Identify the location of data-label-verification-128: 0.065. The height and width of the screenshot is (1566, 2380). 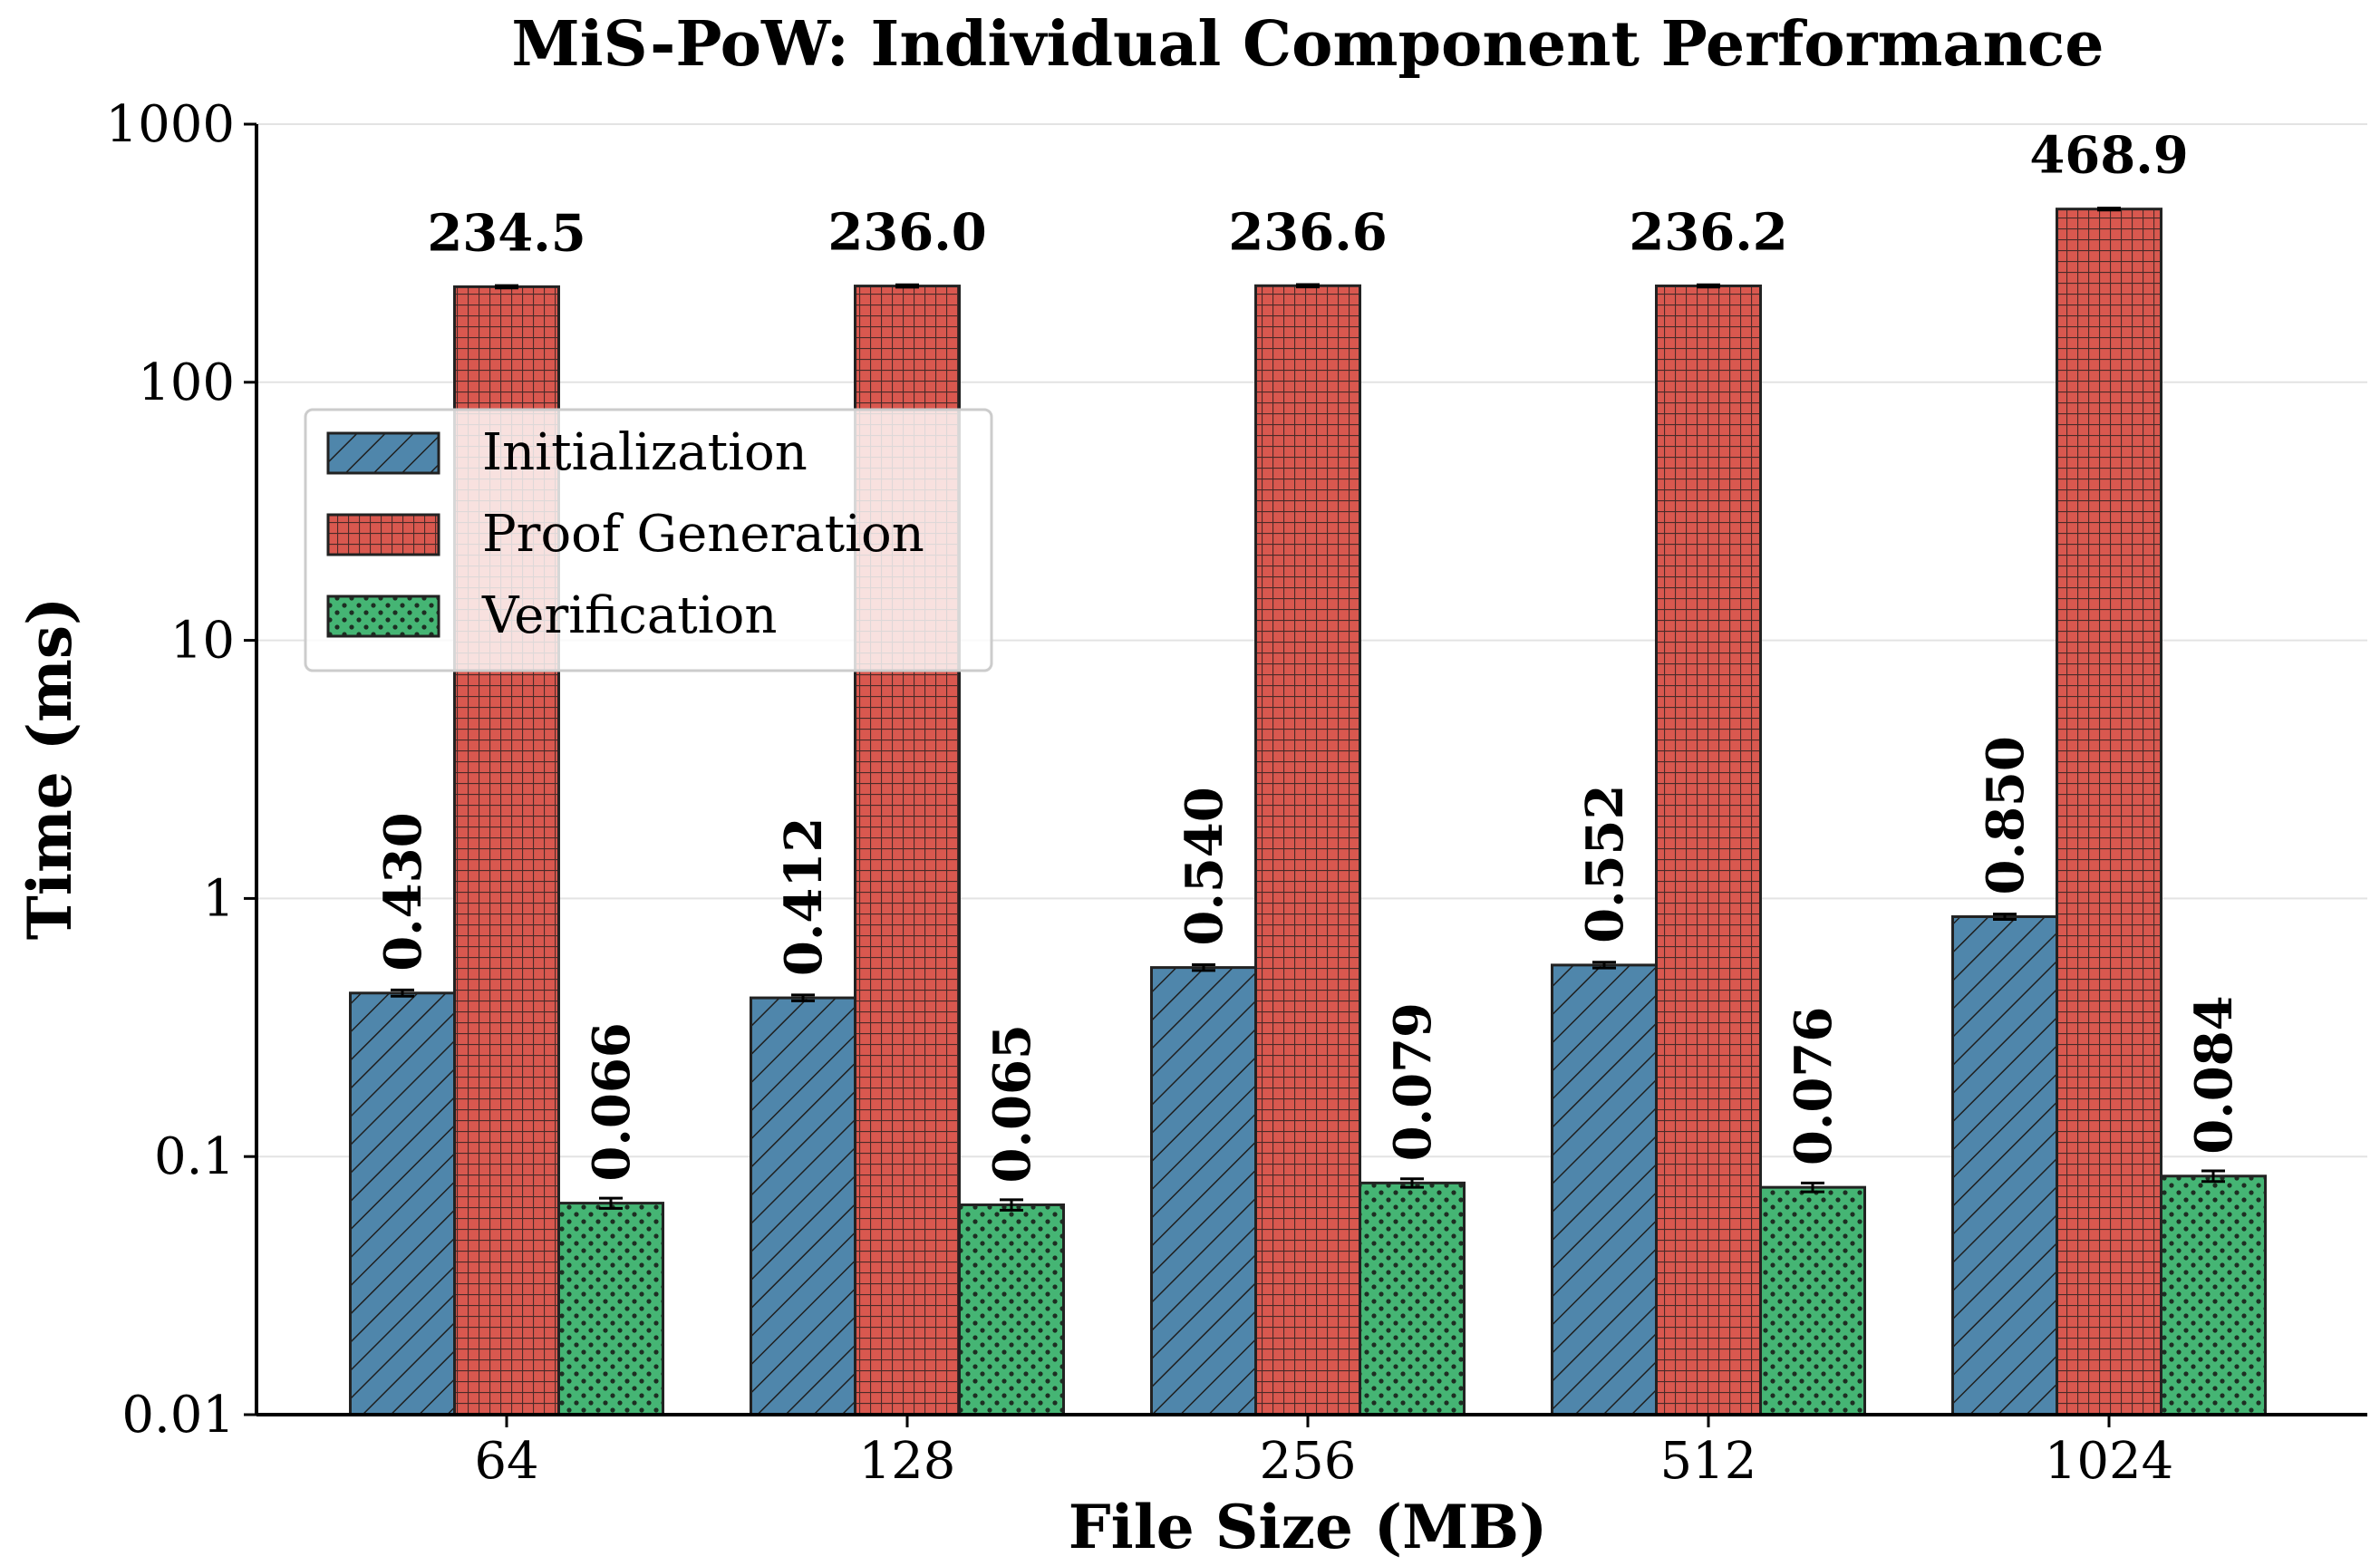
(1012, 1103).